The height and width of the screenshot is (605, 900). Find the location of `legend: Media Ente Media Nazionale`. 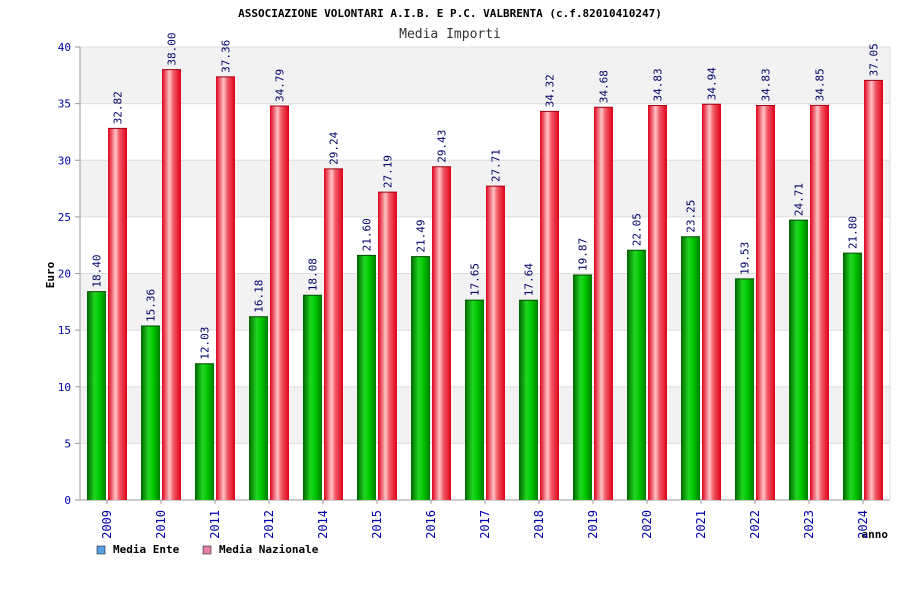

legend: Media Ente Media Nazionale is located at coordinates (207, 549).